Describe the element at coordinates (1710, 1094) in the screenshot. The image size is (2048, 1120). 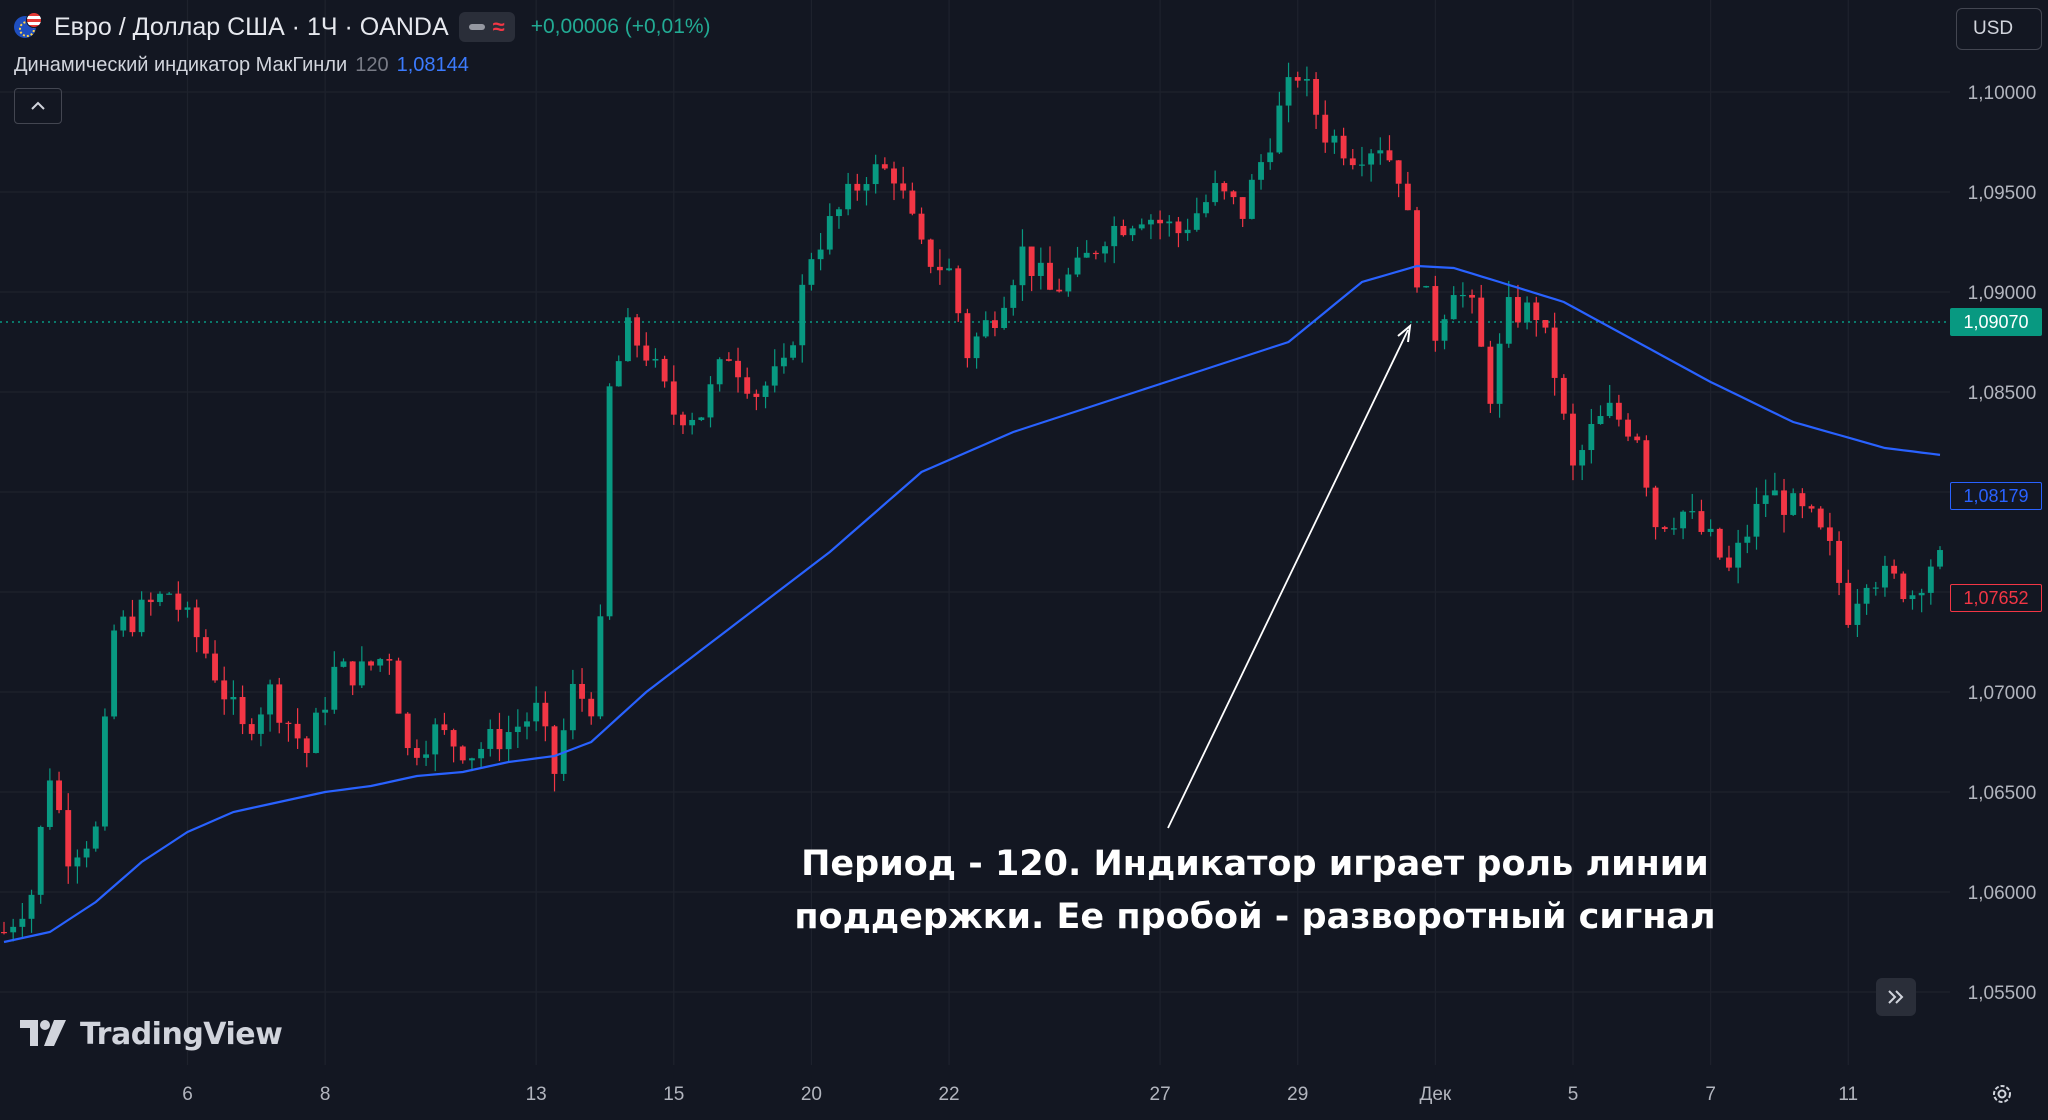
I see `x-tick-label: 7` at that location.